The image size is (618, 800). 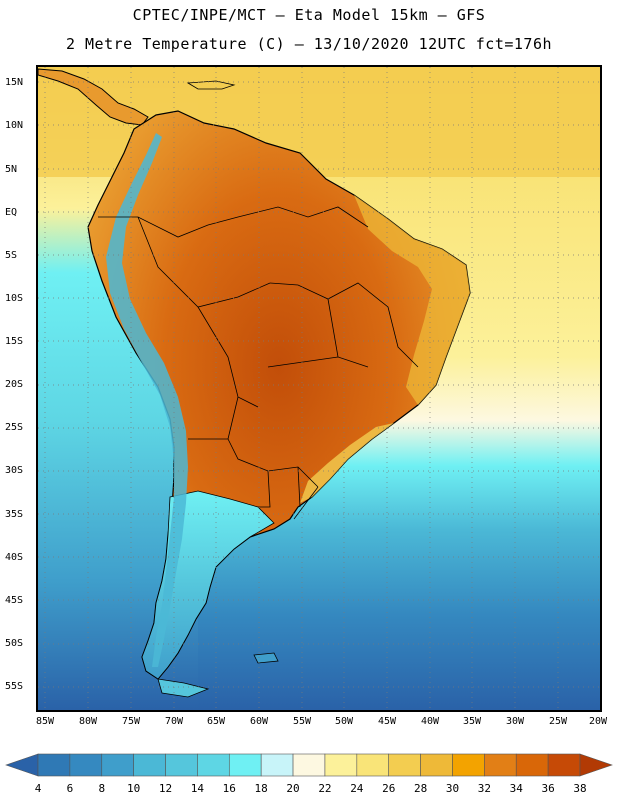 I want to click on lon-label-70w: 70W, so click(x=174, y=721).